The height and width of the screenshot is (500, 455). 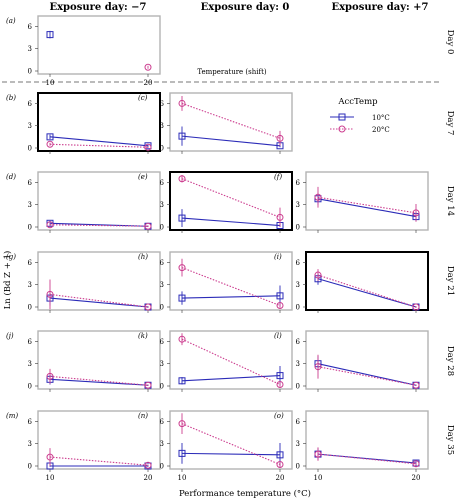 I want to click on panel-k: (k) 0 3 6, so click(x=215, y=361).